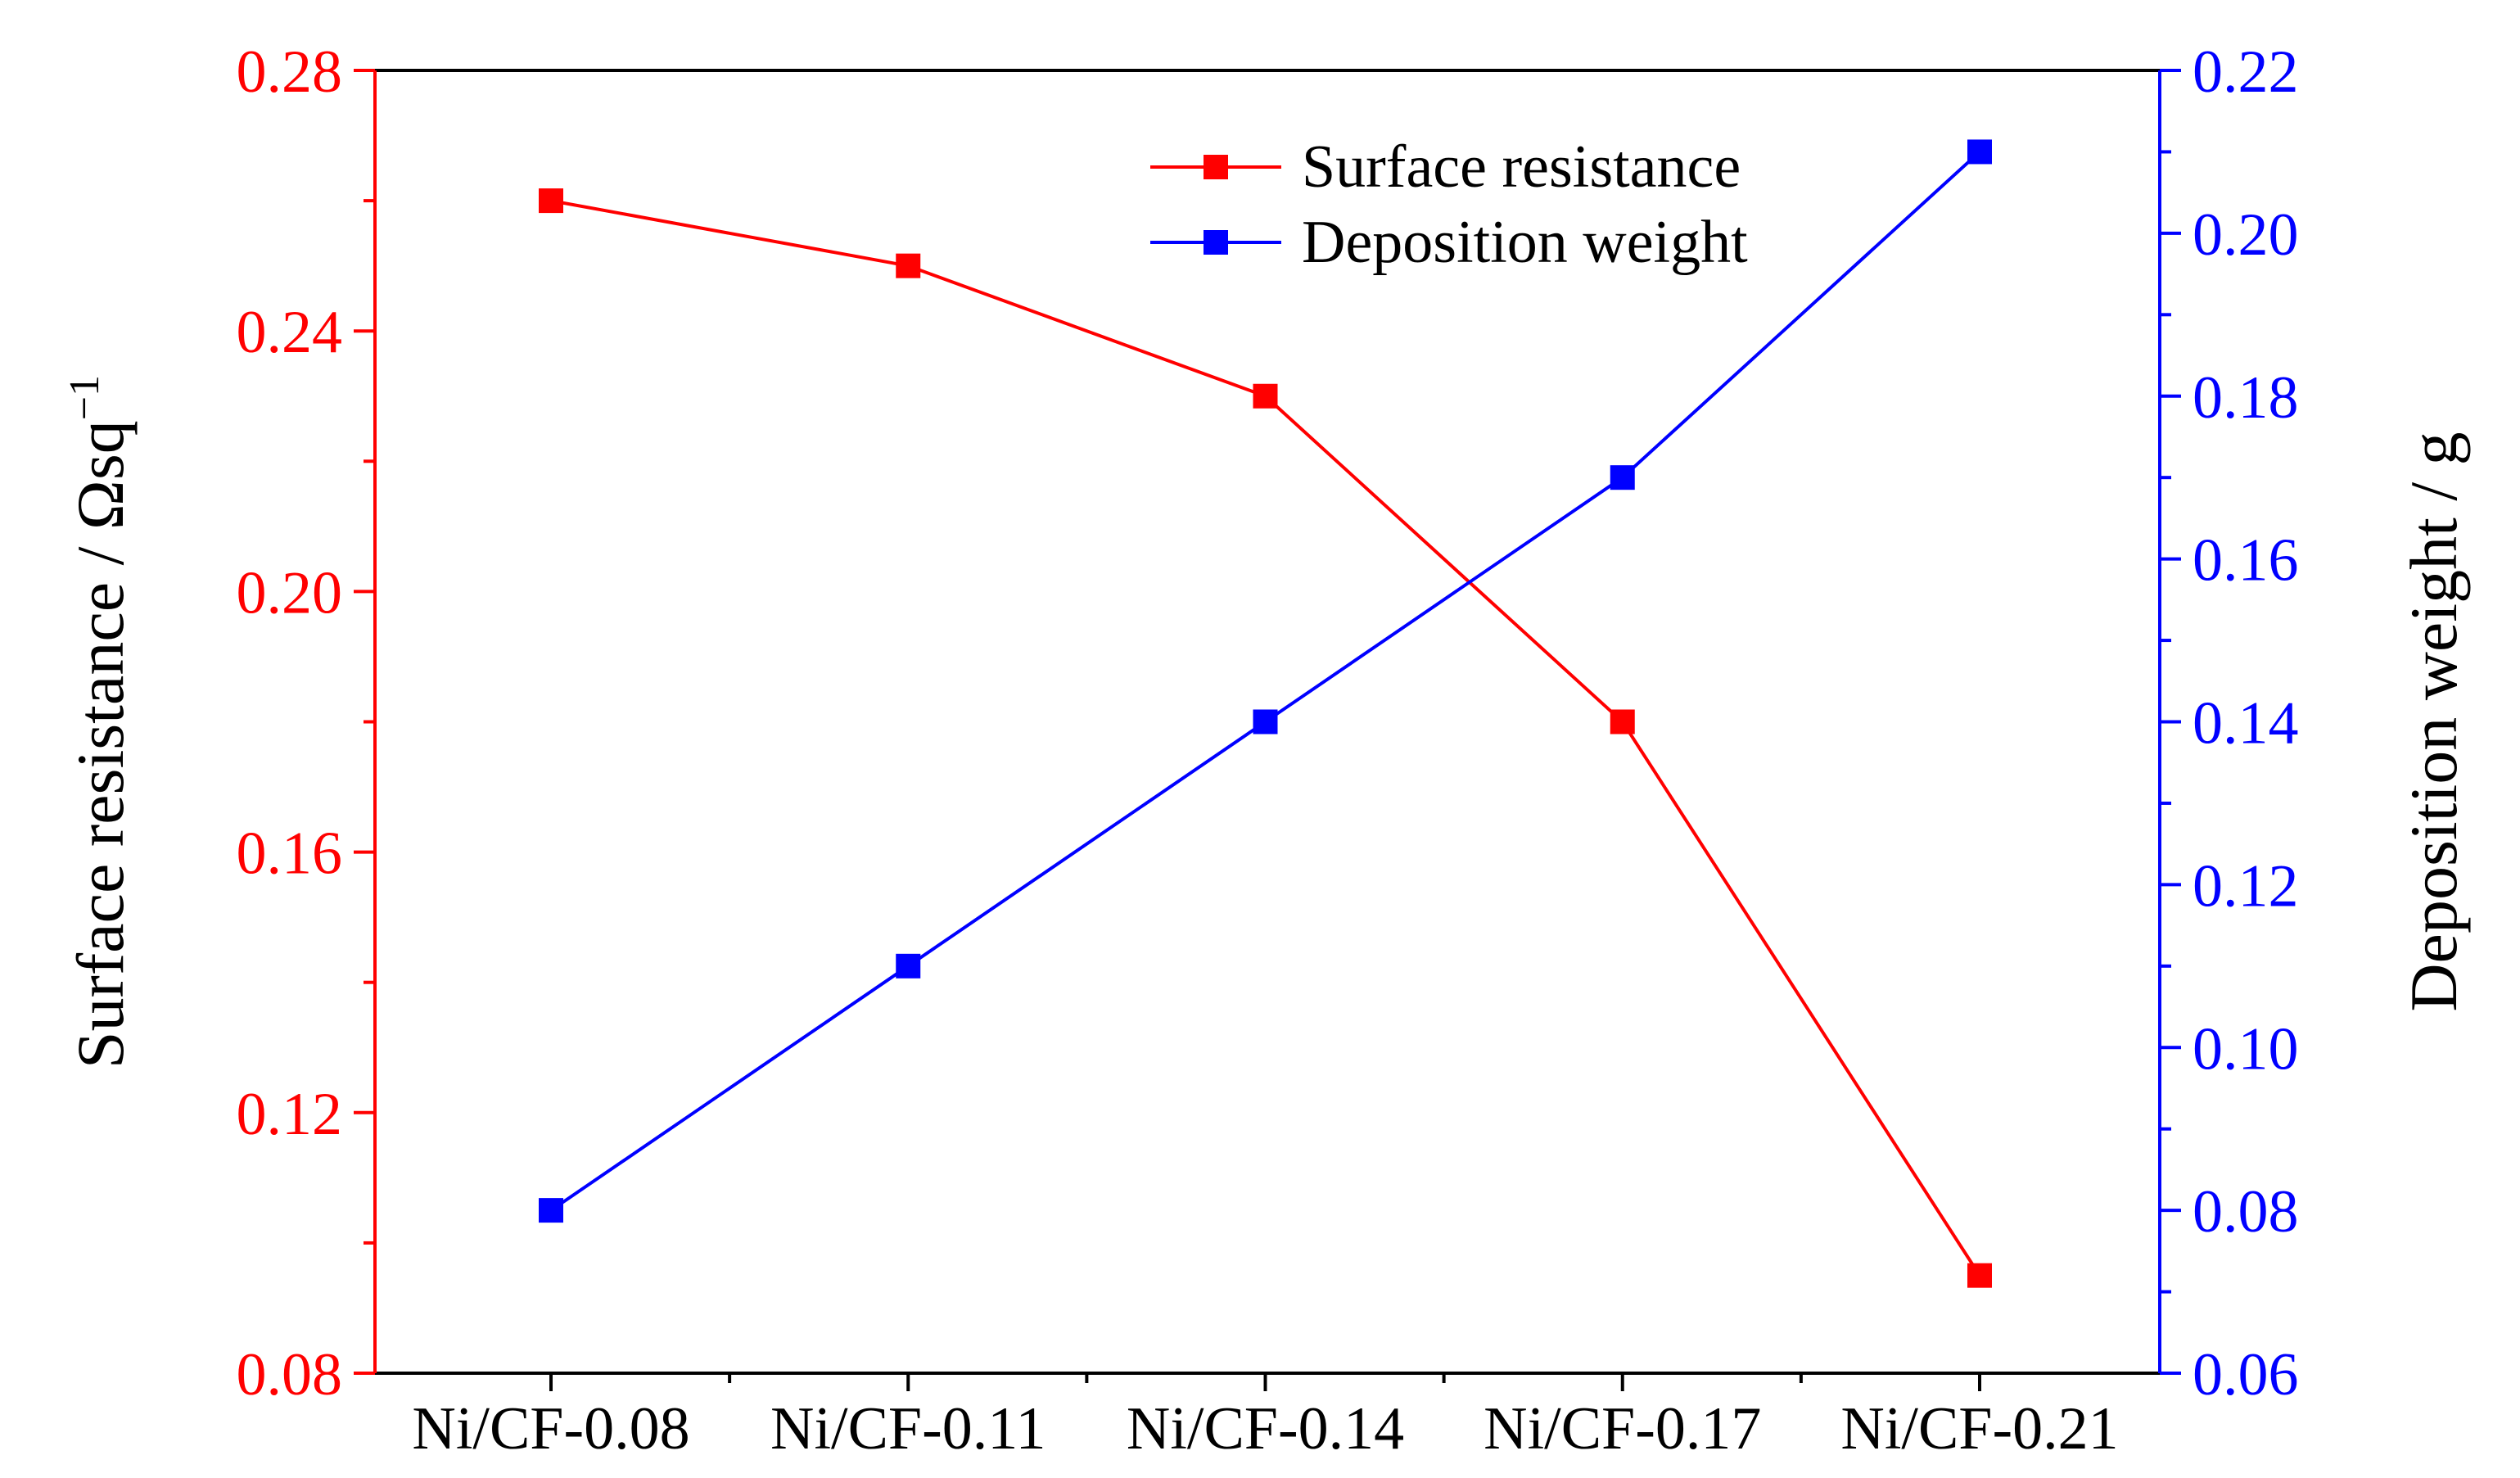 This screenshot has height=1478, width=2520. Describe the element at coordinates (2246, 723) in the screenshot. I see `right-tick-label: 0.14` at that location.